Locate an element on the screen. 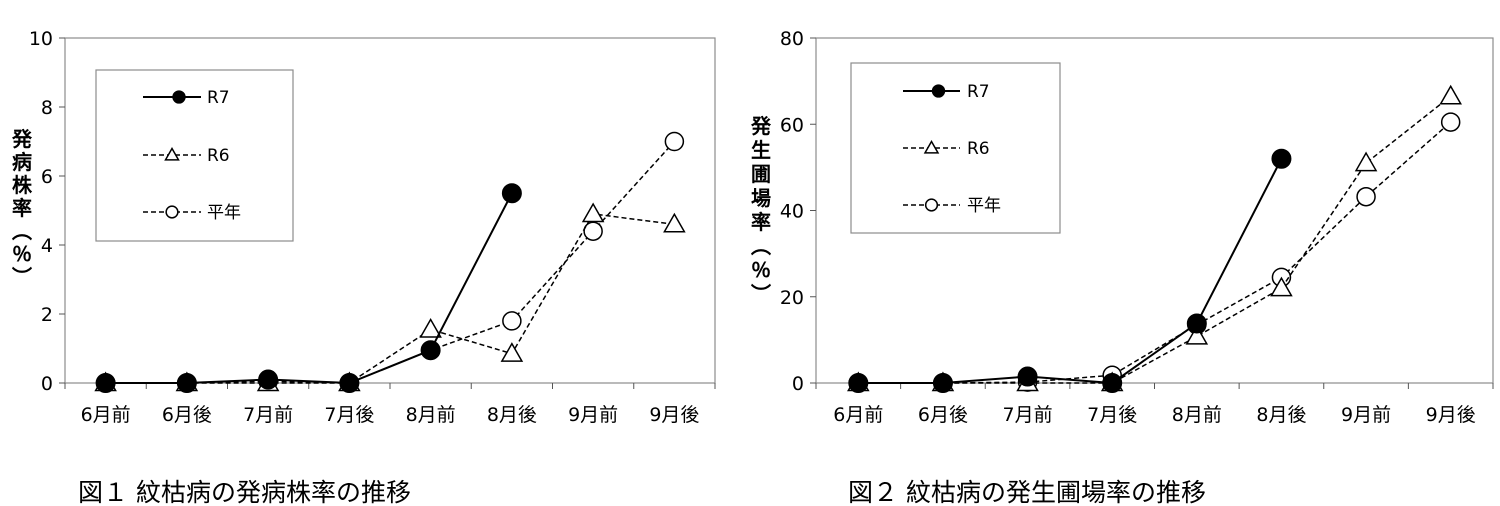 This screenshot has height=506, width=1500. y-tick-label: 40 is located at coordinates (792, 212).